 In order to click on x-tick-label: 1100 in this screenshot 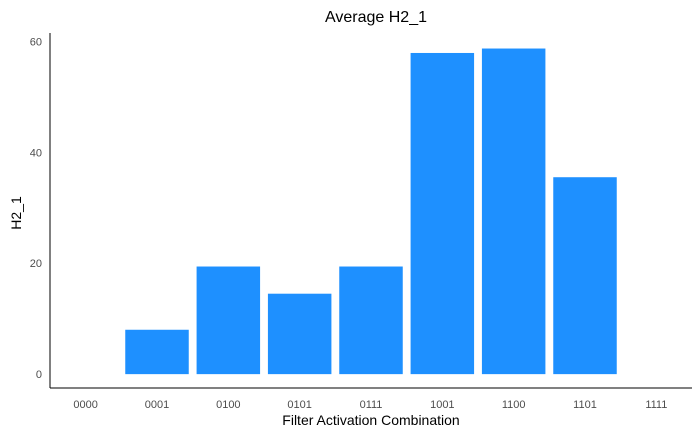, I will do `click(514, 405)`.